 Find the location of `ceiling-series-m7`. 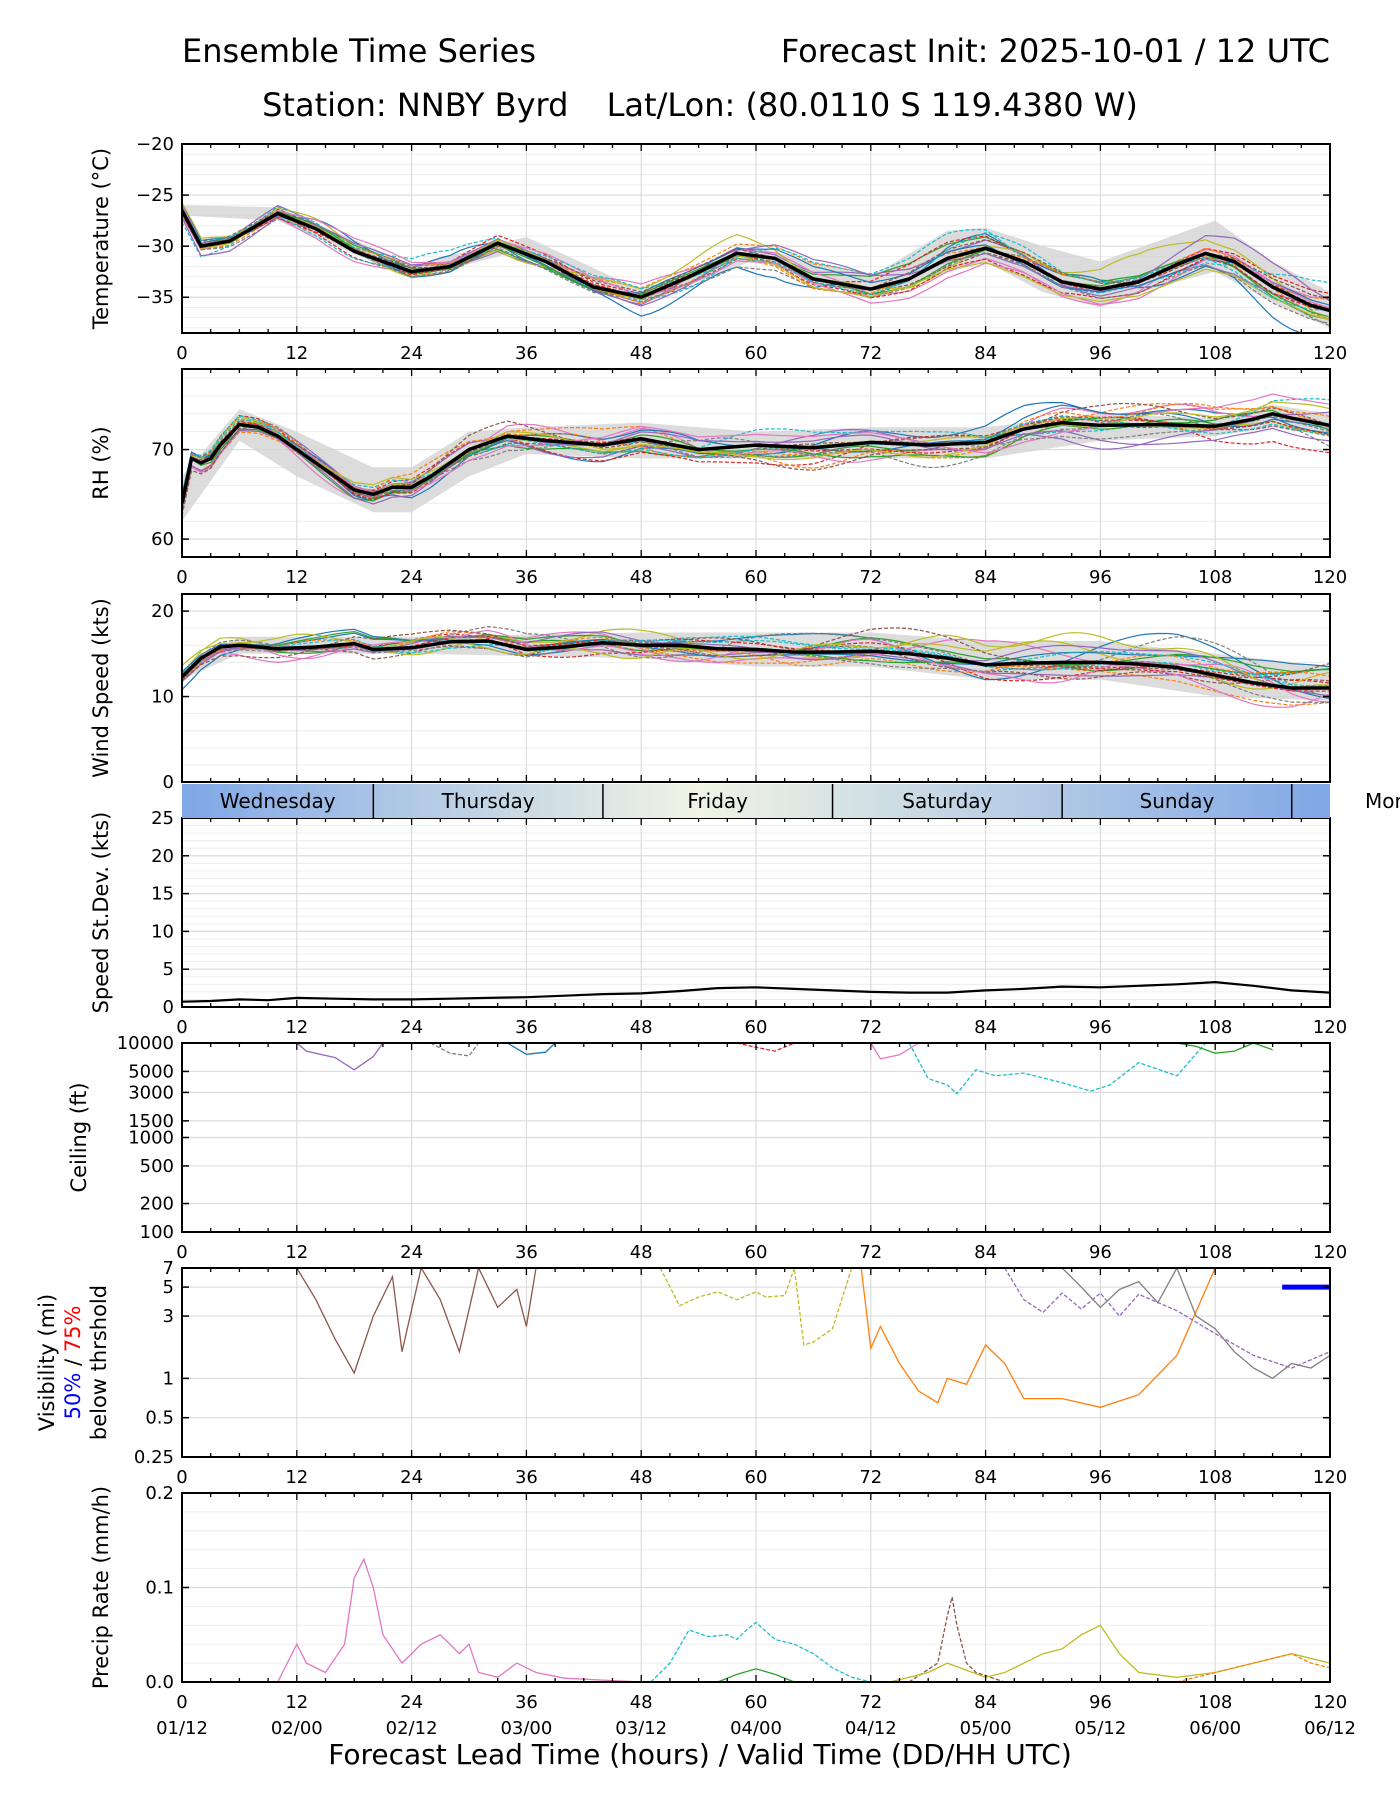

ceiling-series-m7 is located at coordinates (1224, 1048).